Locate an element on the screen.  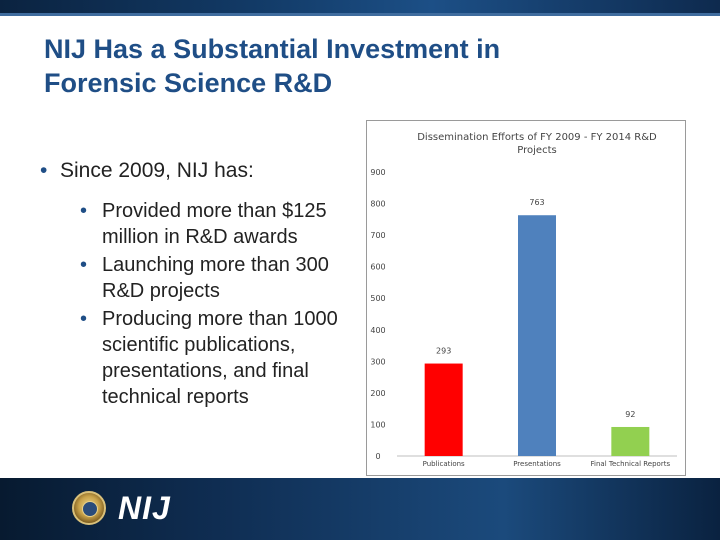
sub-bullet-projects: Launching more than 300 R&D projects is located at coordinates (208, 278).